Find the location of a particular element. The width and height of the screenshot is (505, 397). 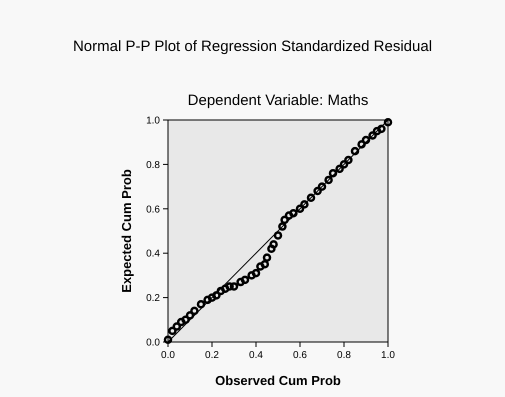

y-tick-label: 0.0 is located at coordinates (153, 343).